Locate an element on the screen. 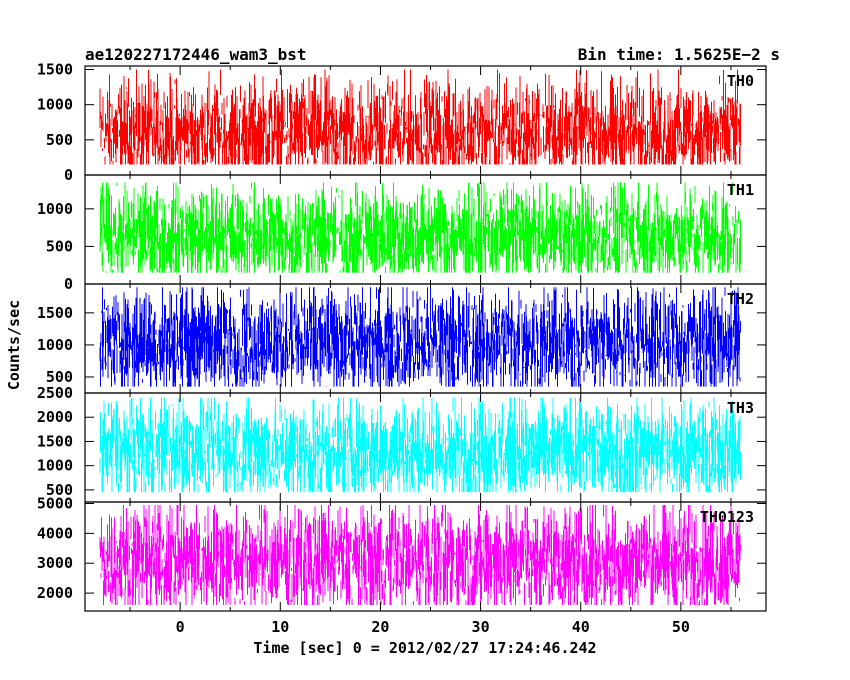  x-tick-label: 30 is located at coordinates (481, 627).